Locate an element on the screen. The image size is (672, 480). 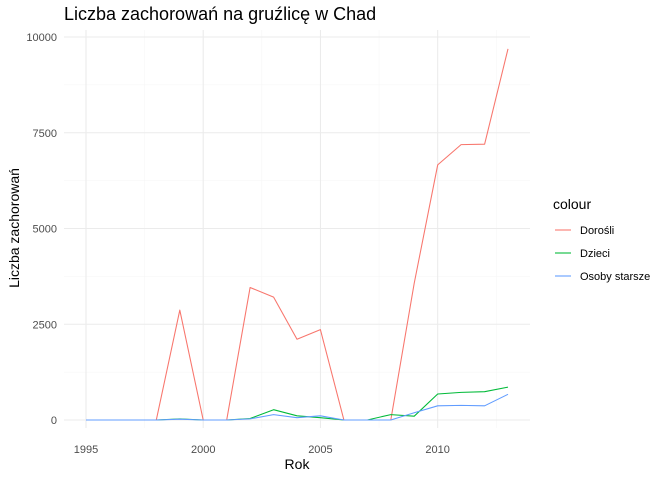
y-tick-label: 2500 is located at coordinates (45, 325).